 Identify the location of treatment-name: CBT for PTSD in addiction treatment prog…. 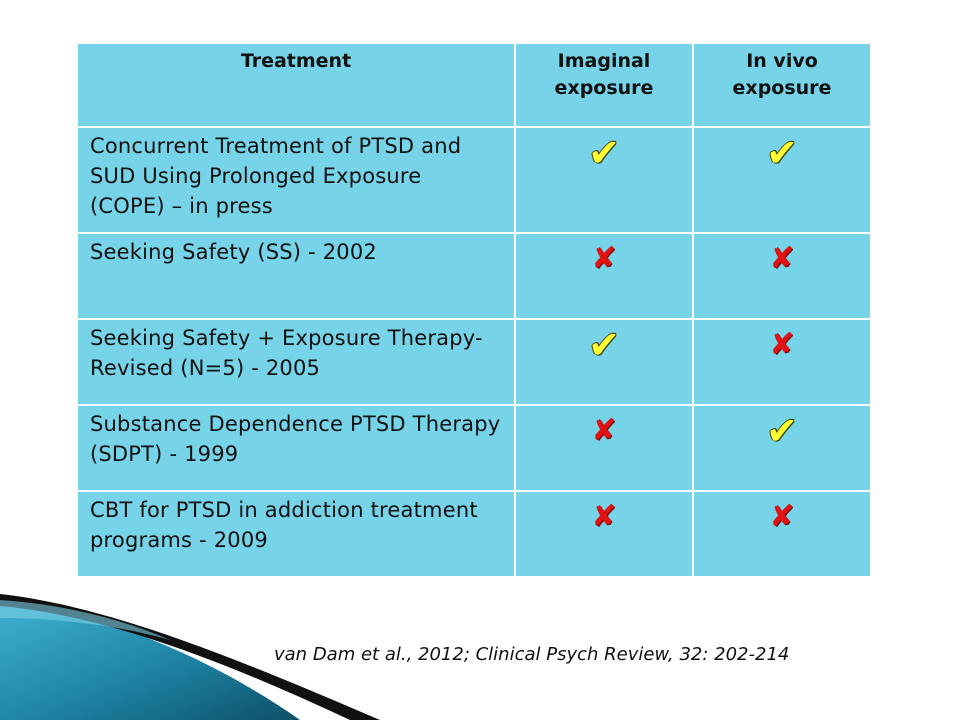
(296, 534).